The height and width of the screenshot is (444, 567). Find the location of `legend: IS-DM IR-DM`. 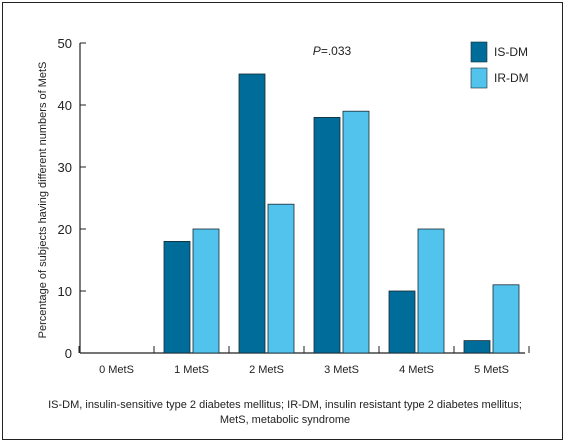

legend: IS-DM IR-DM is located at coordinates (499, 65).